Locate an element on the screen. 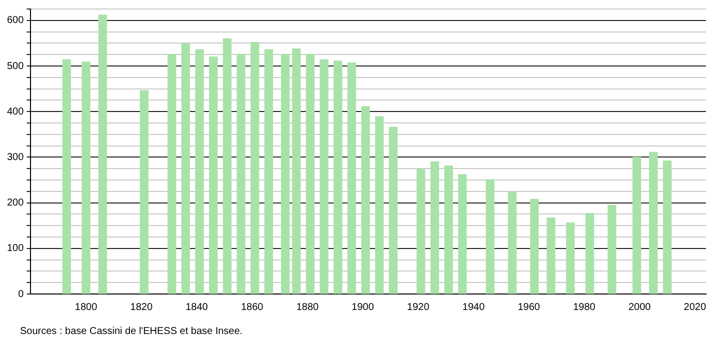 Image resolution: width=710 pixels, height=340 pixels. x-tick-label: 1880 is located at coordinates (308, 307).